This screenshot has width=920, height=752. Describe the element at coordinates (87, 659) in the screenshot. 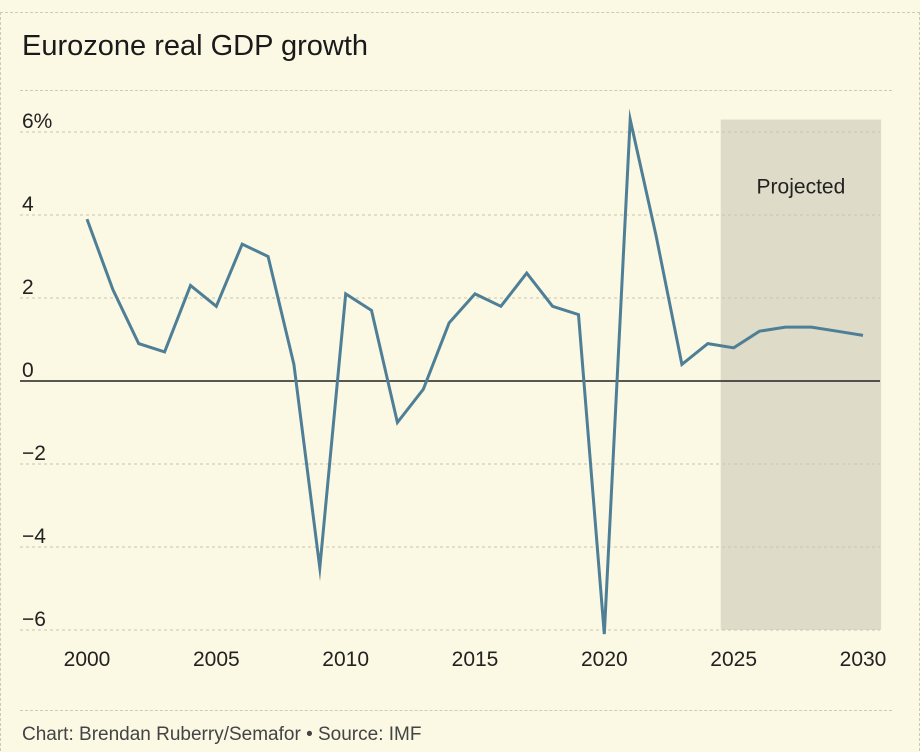

I see `x-tick-label: 2000` at that location.